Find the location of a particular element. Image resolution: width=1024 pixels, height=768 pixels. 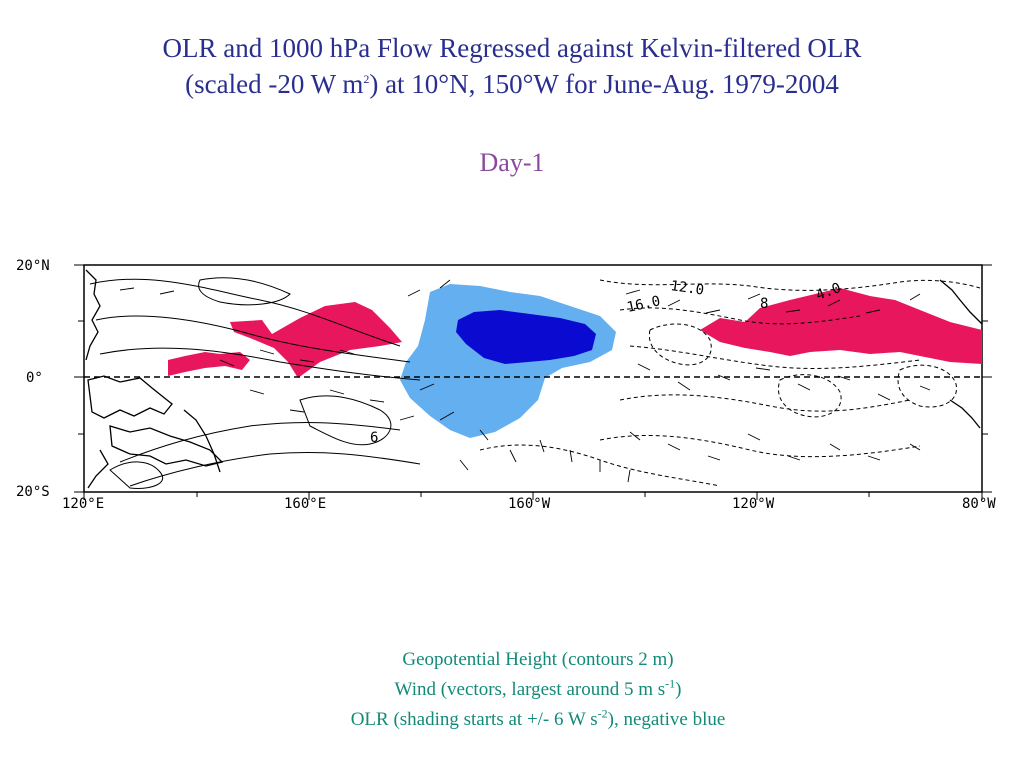

lon-label-160w: 160°W is located at coordinates (529, 504).